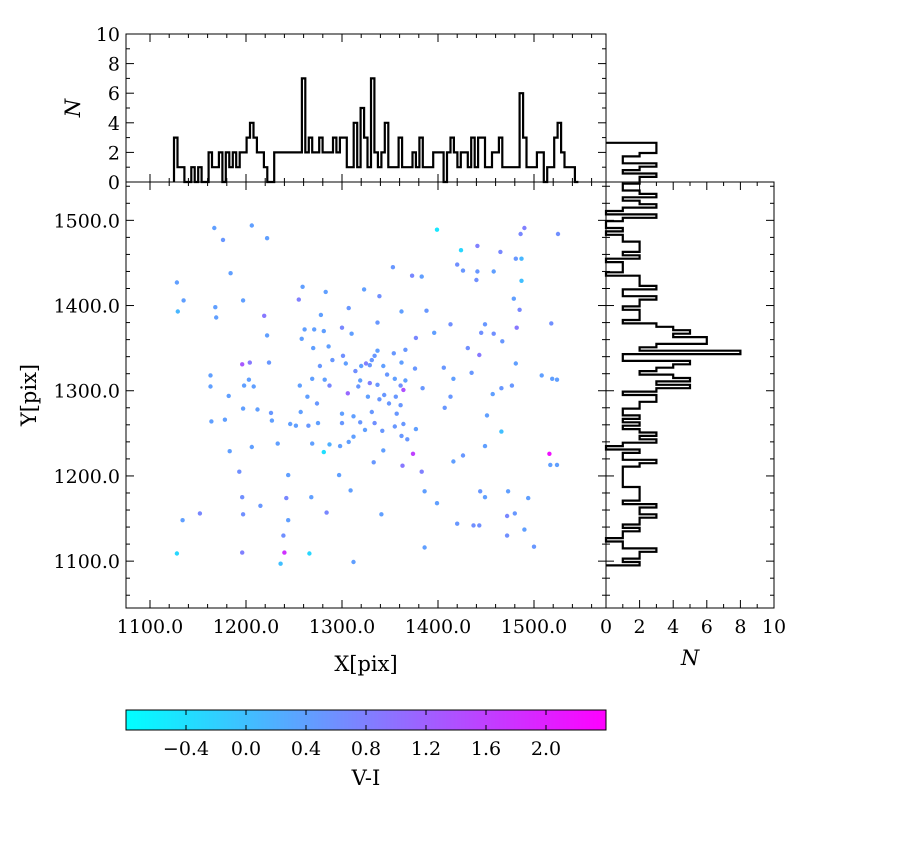 The width and height of the screenshot is (900, 855). I want to click on right-histogram-outline, so click(673, 354).